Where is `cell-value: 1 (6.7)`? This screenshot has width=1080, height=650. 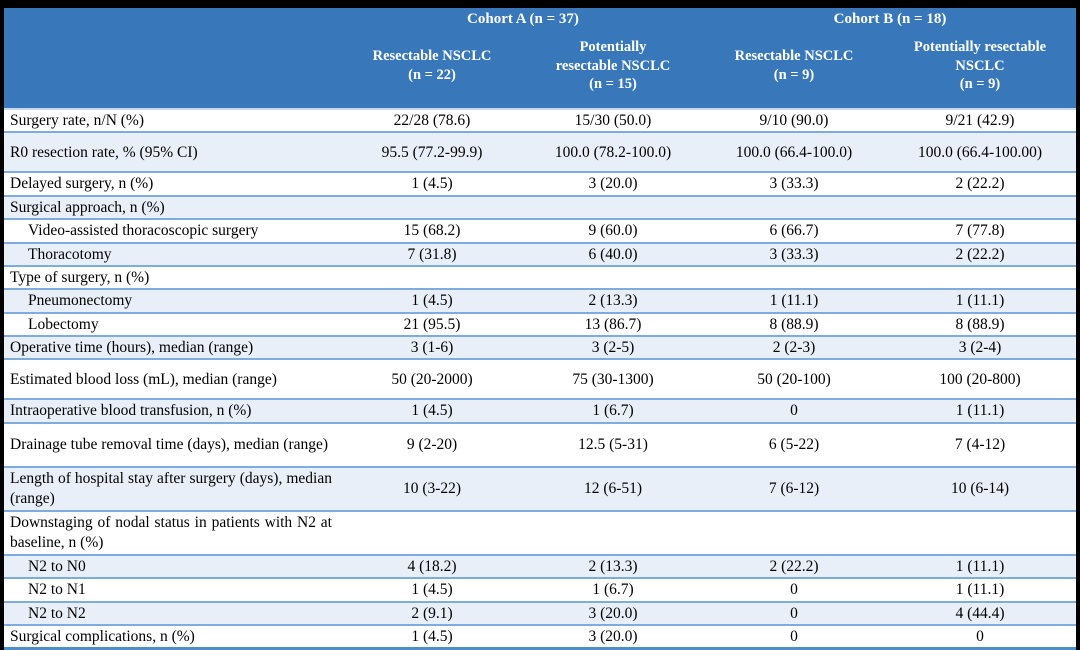 cell-value: 1 (6.7) is located at coordinates (613, 411).